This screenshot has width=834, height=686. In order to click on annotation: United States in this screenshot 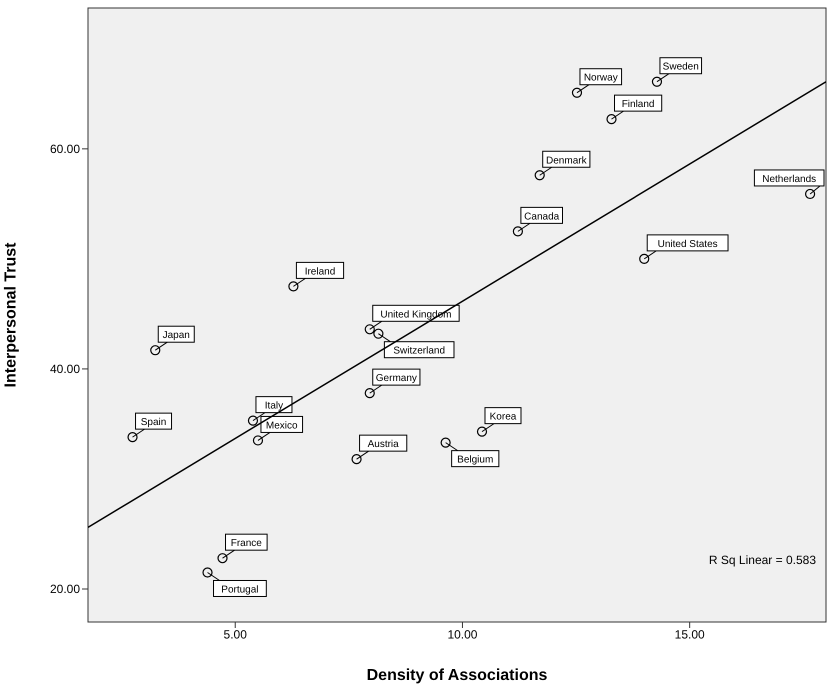, I will do `click(688, 244)`.